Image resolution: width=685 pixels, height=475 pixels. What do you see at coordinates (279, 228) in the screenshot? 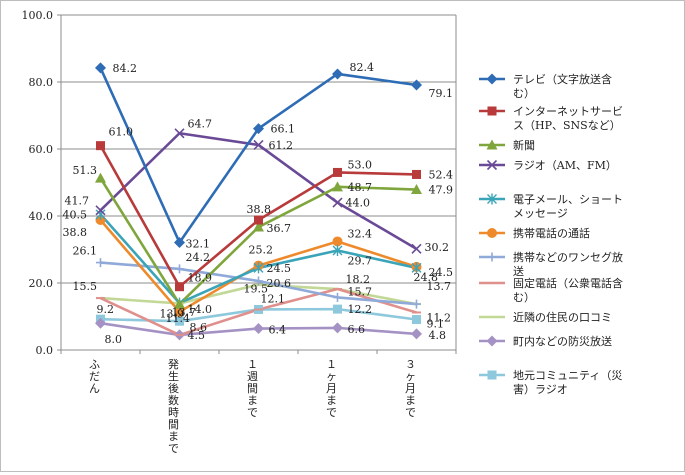
I see `data-label: 36.7` at bounding box center [279, 228].